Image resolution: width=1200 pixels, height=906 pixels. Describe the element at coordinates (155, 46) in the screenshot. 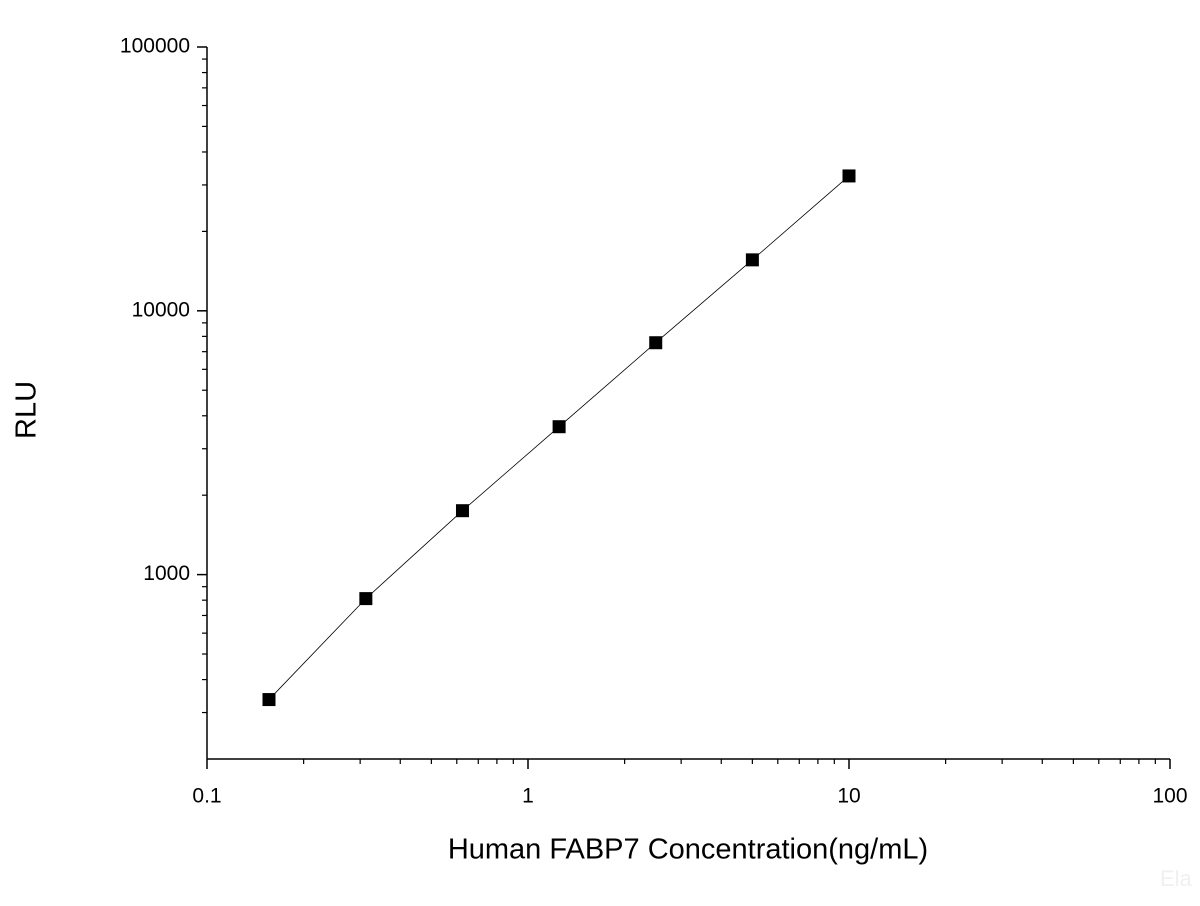

I see `y-tick-label: 100000` at that location.